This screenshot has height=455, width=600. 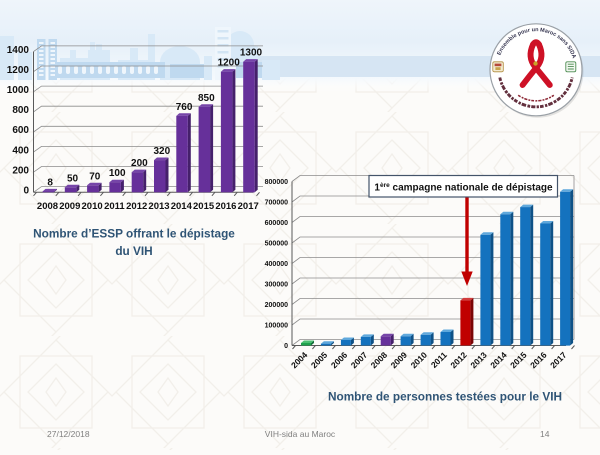 I want to click on svg-text: 800000, so click(x=276, y=182).